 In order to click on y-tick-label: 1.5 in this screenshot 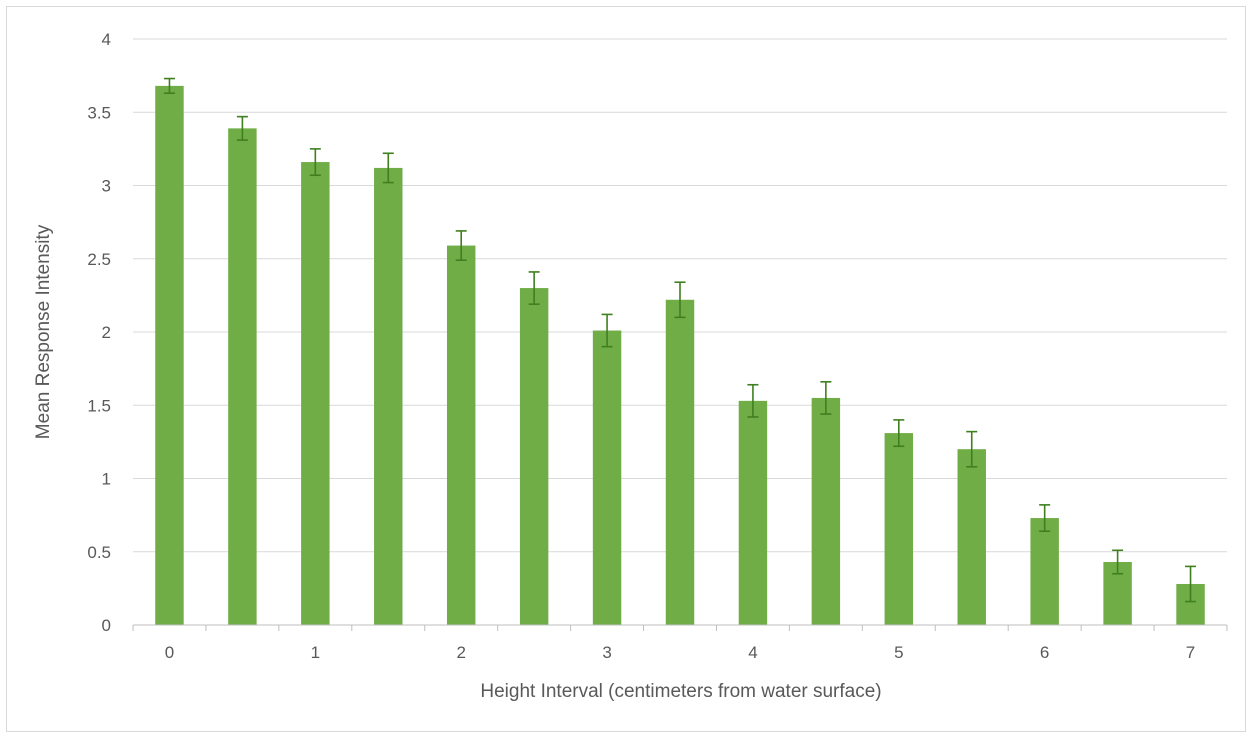, I will do `click(99, 405)`.